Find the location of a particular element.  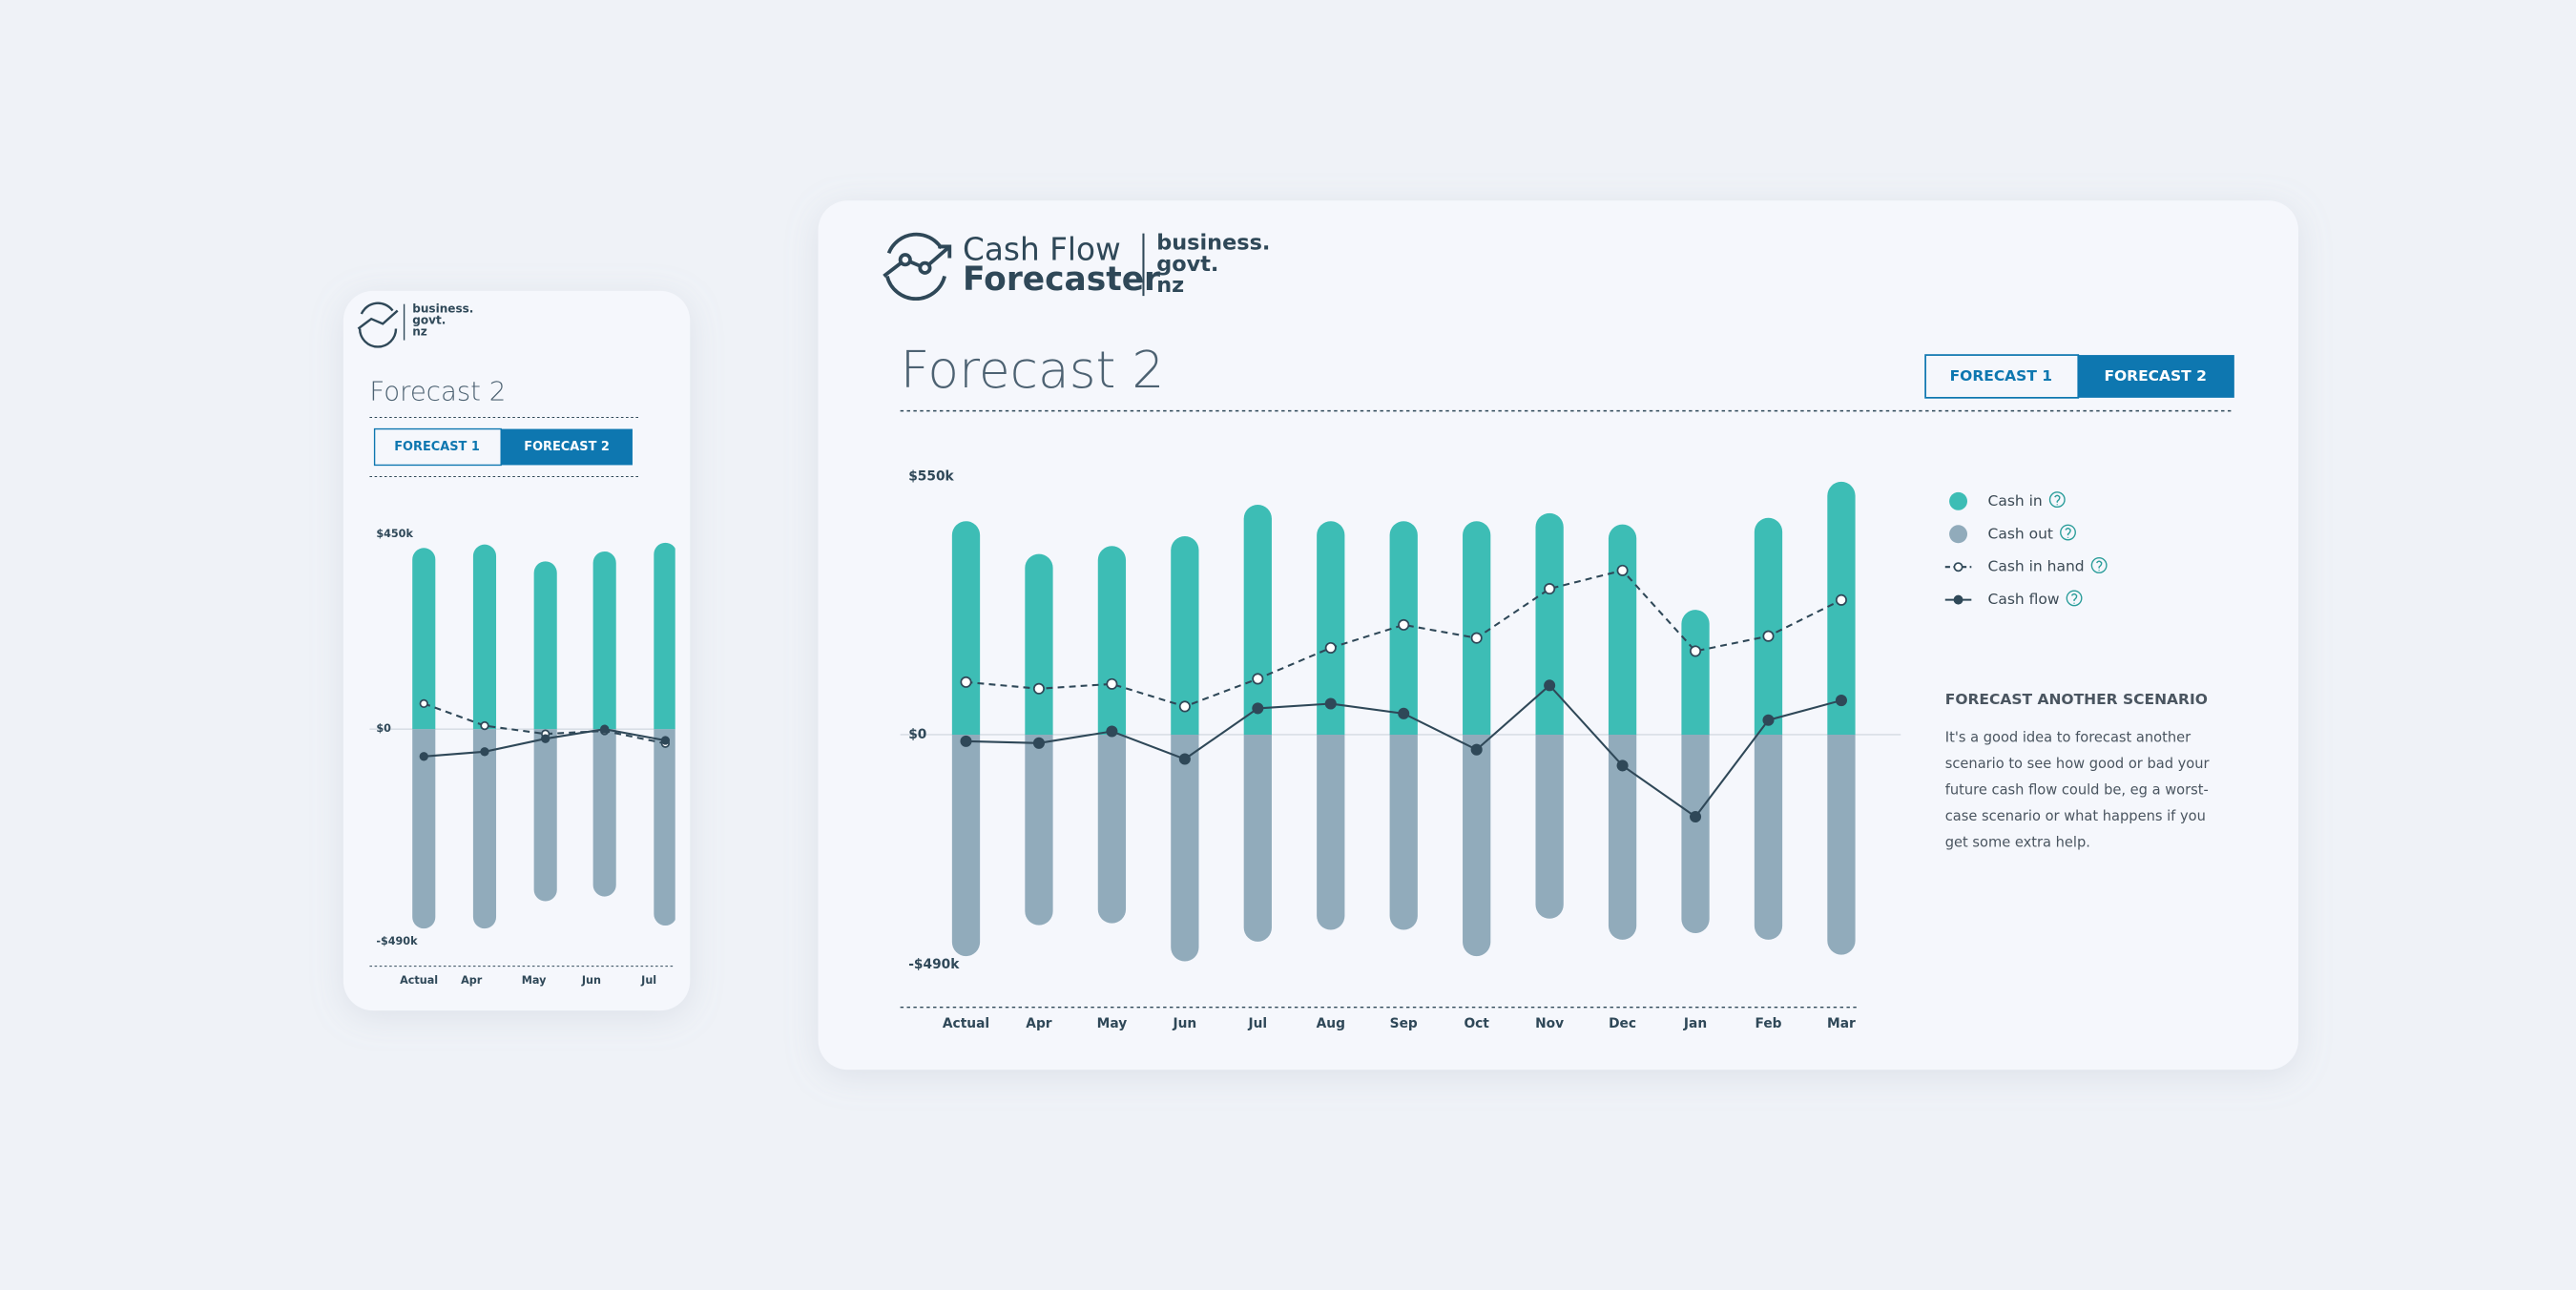

sidebar-text: future cash flow could be, eg a worst- is located at coordinates (2077, 790).